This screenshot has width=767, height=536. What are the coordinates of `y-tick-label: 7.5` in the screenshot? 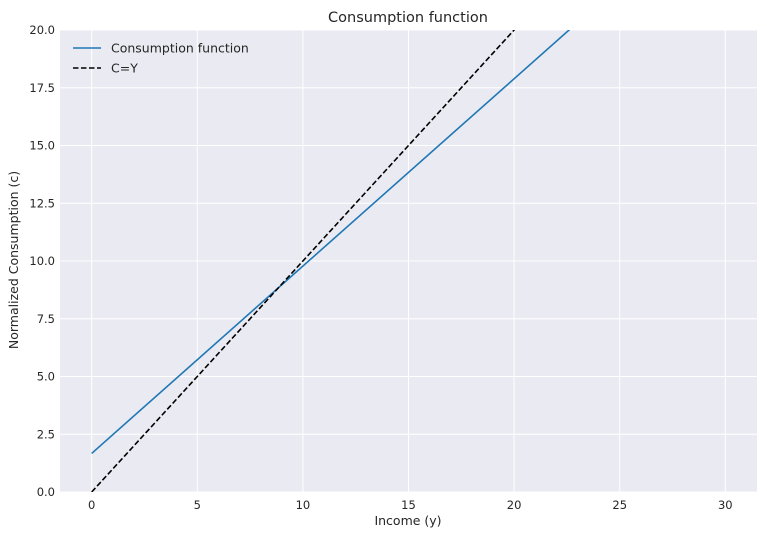 It's located at (46, 319).